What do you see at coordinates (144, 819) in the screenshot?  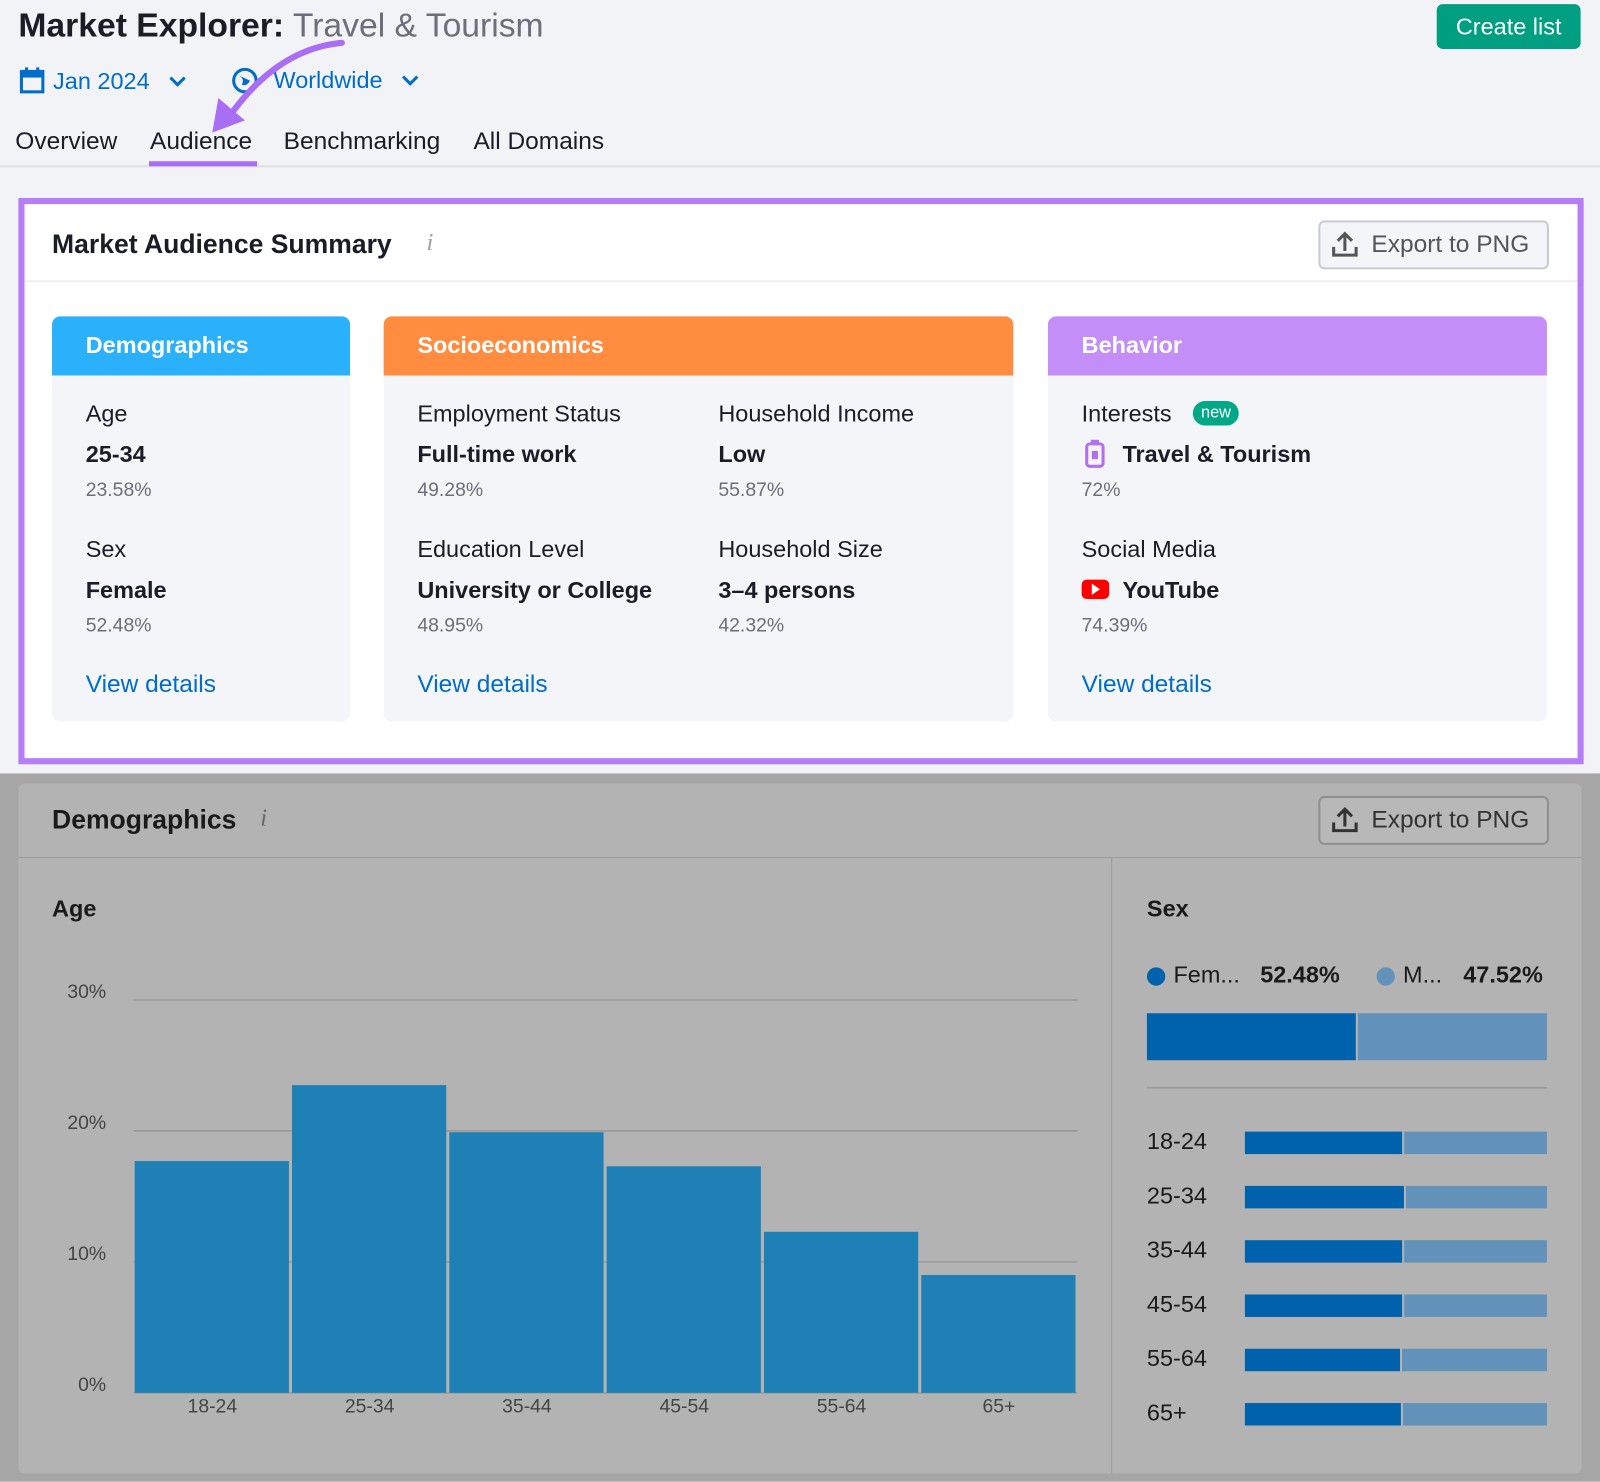 I see `section-title: Demographics` at bounding box center [144, 819].